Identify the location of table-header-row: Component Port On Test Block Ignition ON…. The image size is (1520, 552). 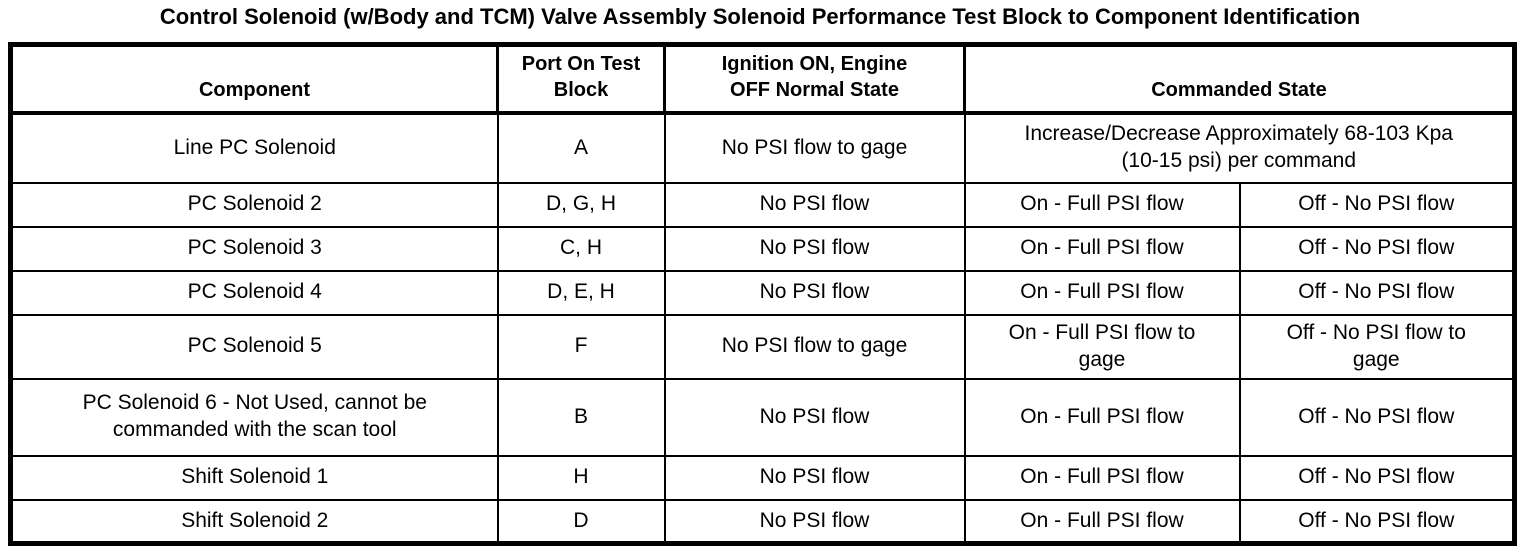
(762, 79).